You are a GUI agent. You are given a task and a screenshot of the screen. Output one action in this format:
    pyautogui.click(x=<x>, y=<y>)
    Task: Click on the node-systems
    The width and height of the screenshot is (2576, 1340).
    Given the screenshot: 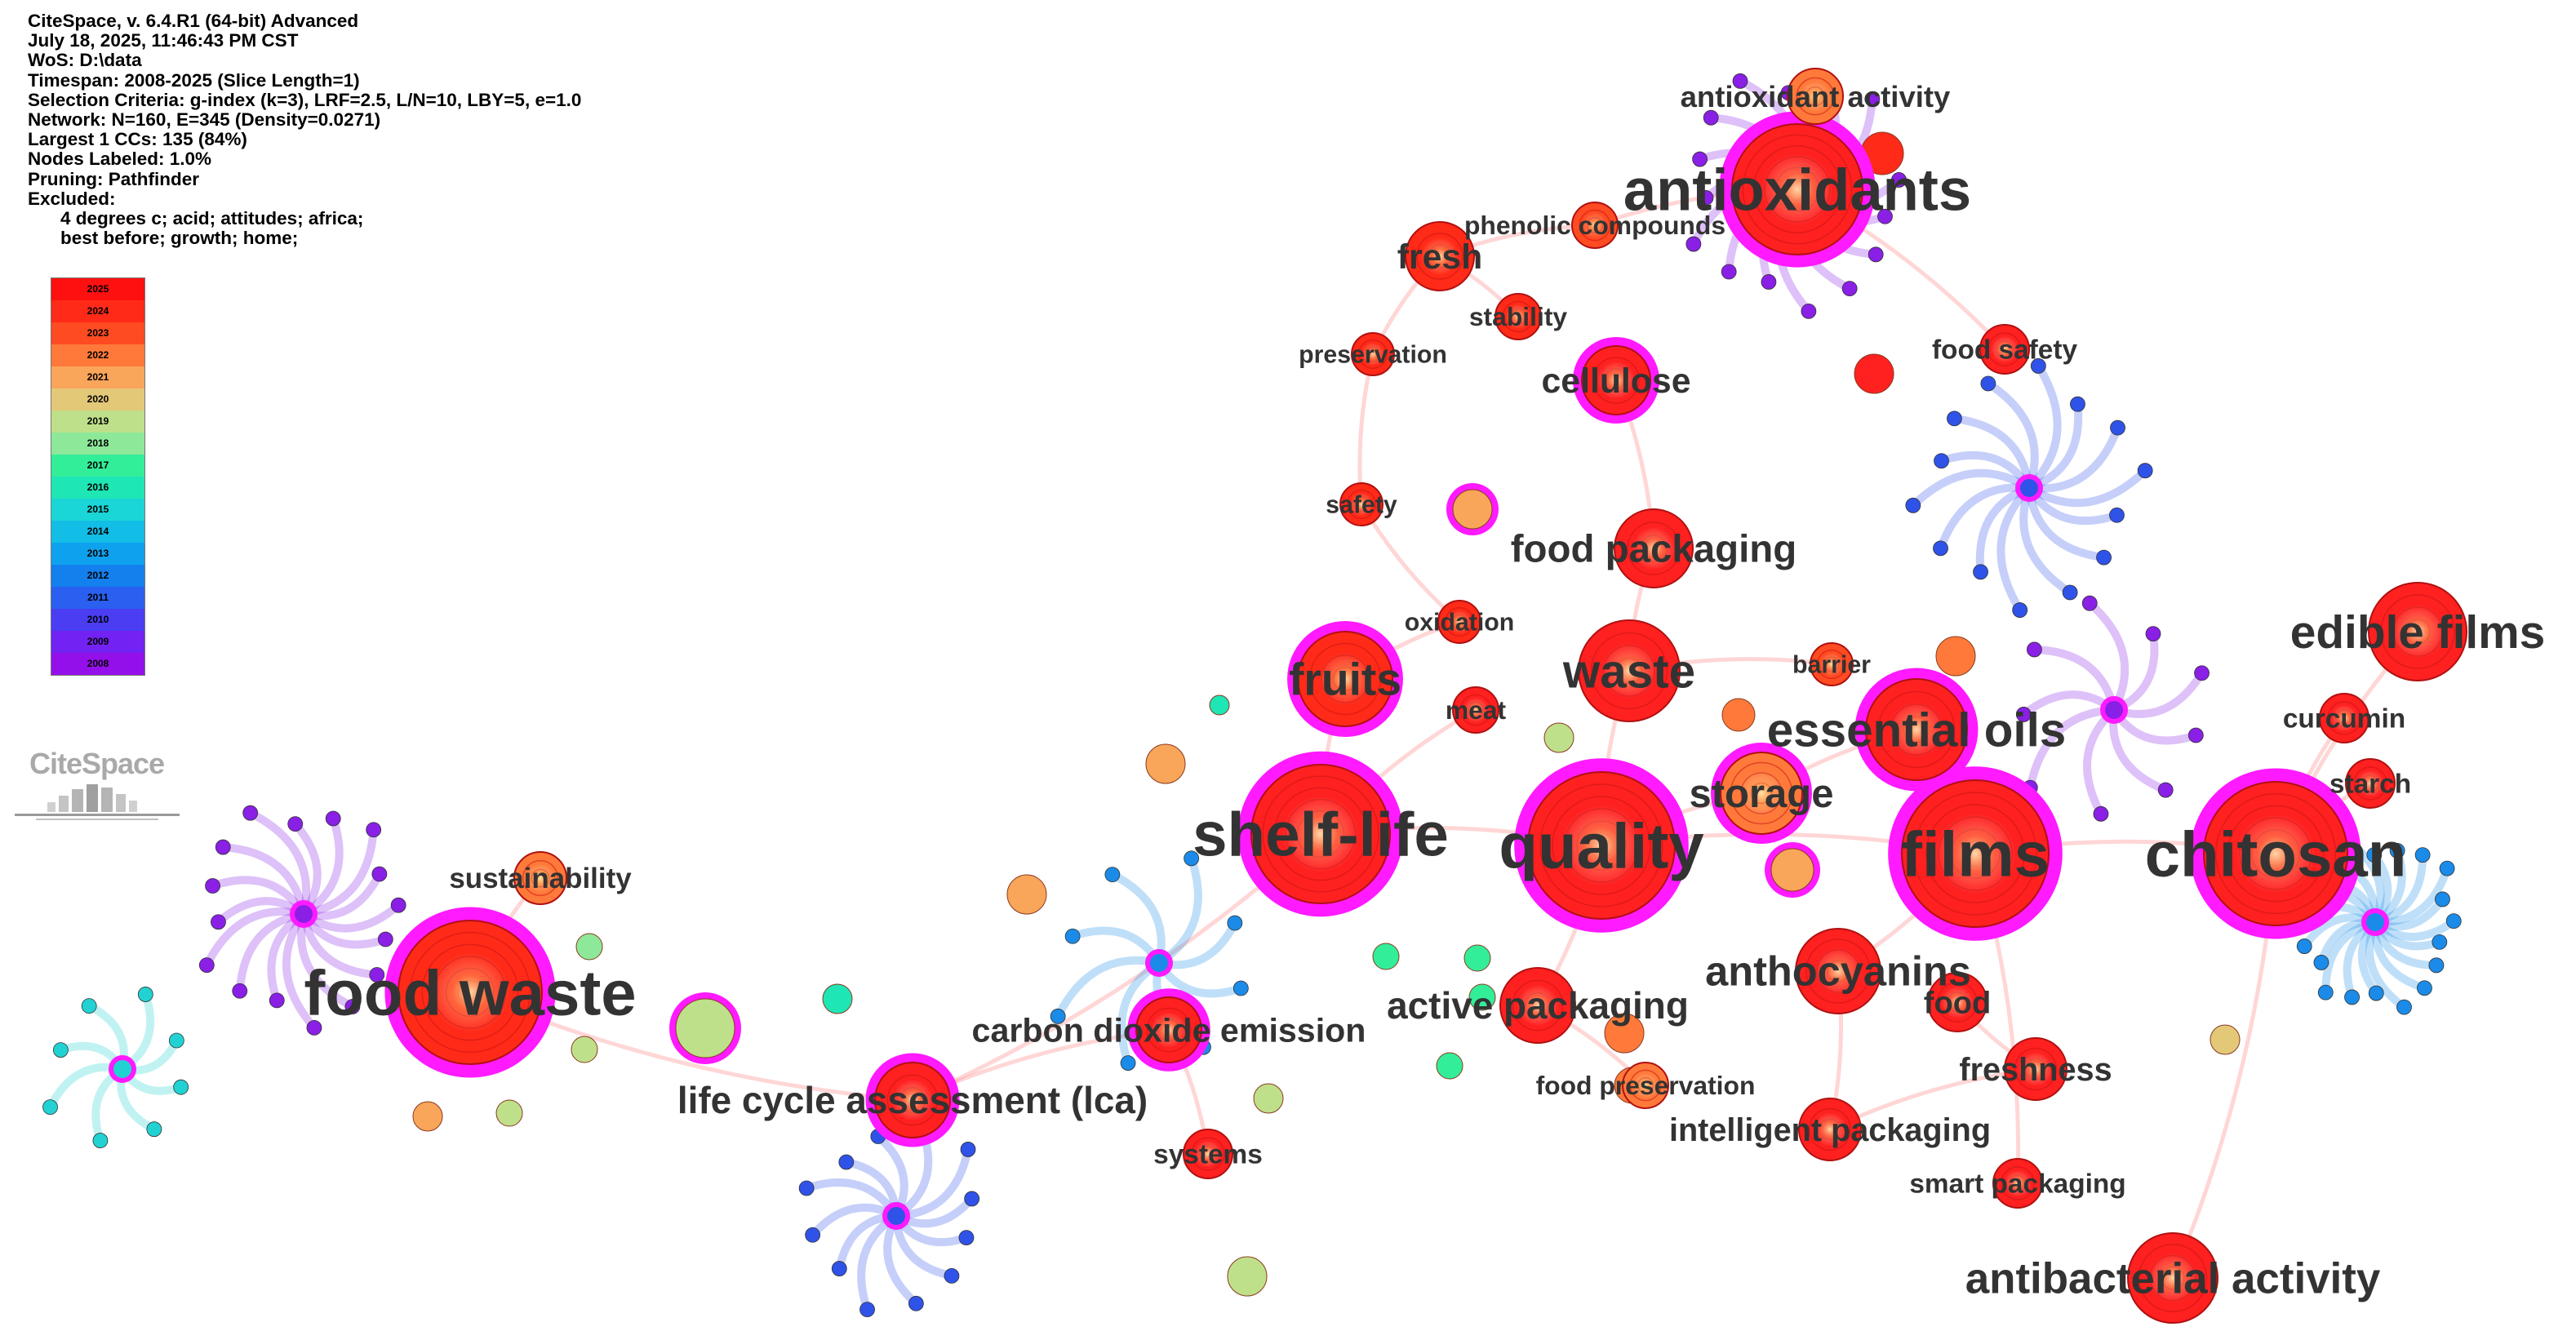 What is the action you would take?
    pyautogui.click(x=1208, y=1154)
    